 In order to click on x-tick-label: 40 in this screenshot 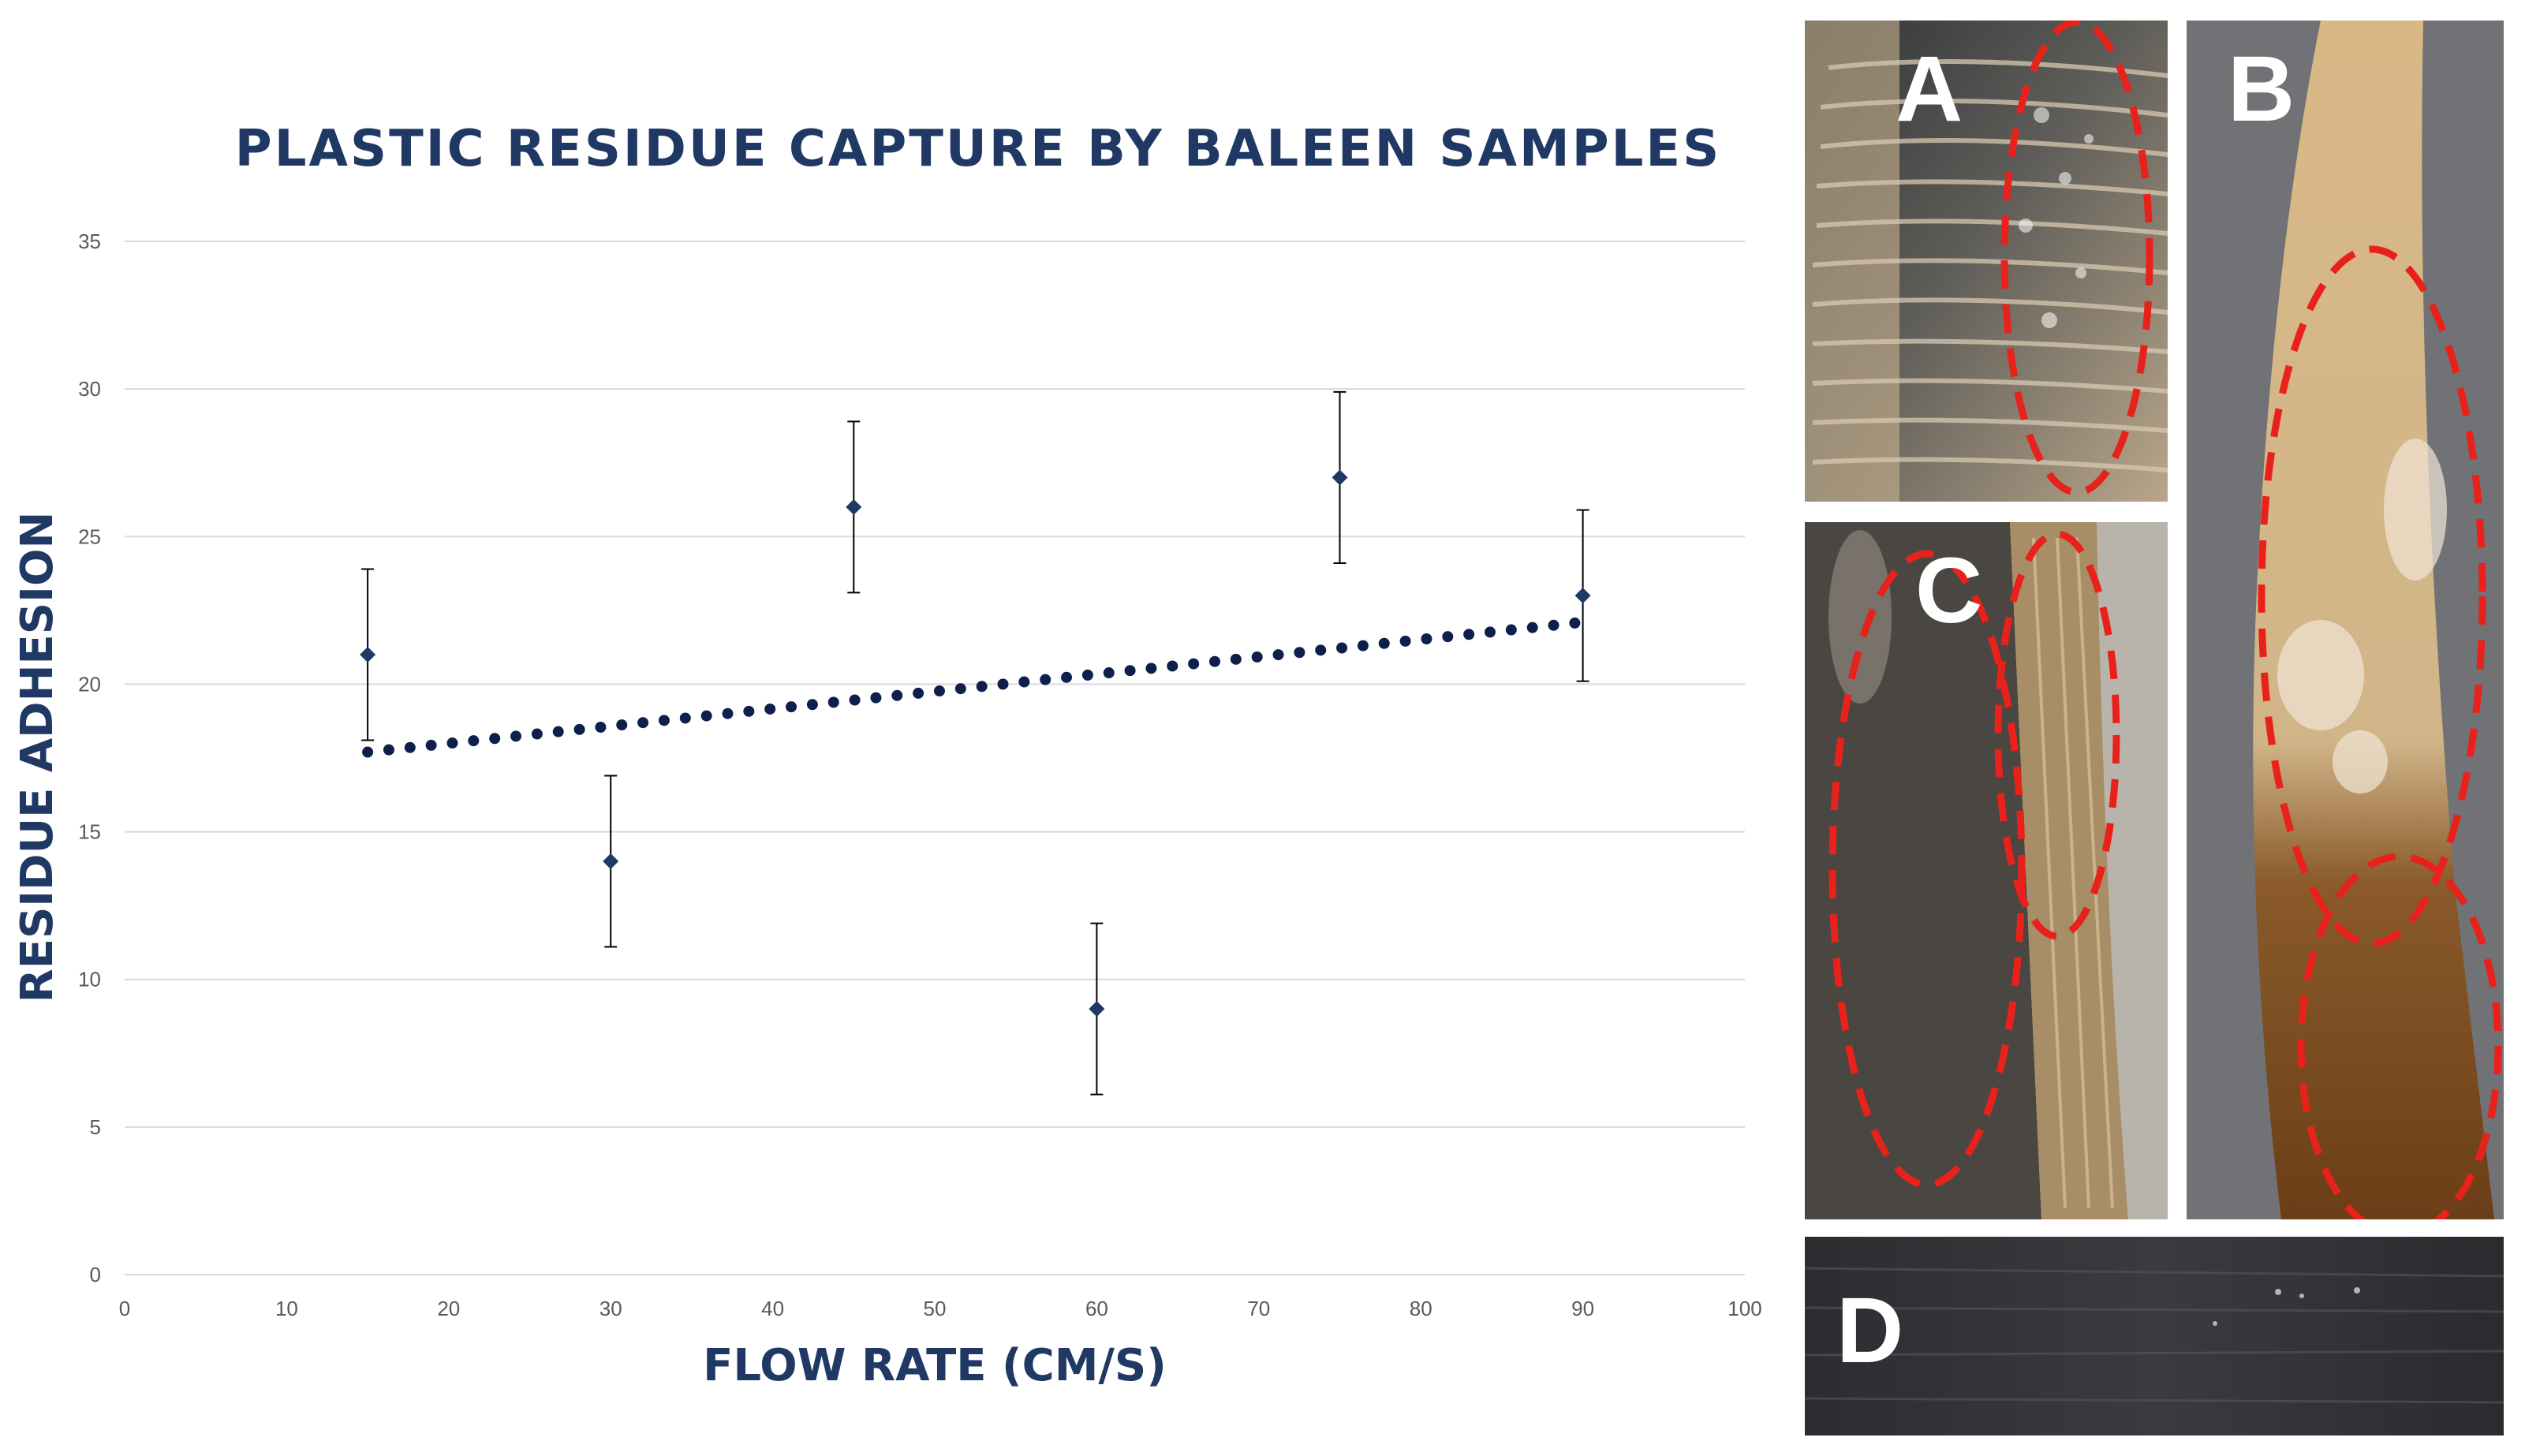, I will do `click(772, 1308)`.